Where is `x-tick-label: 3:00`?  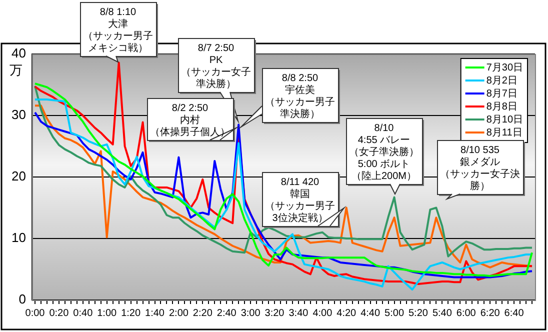
x-tick-label: 3:00 is located at coordinates (250, 313).